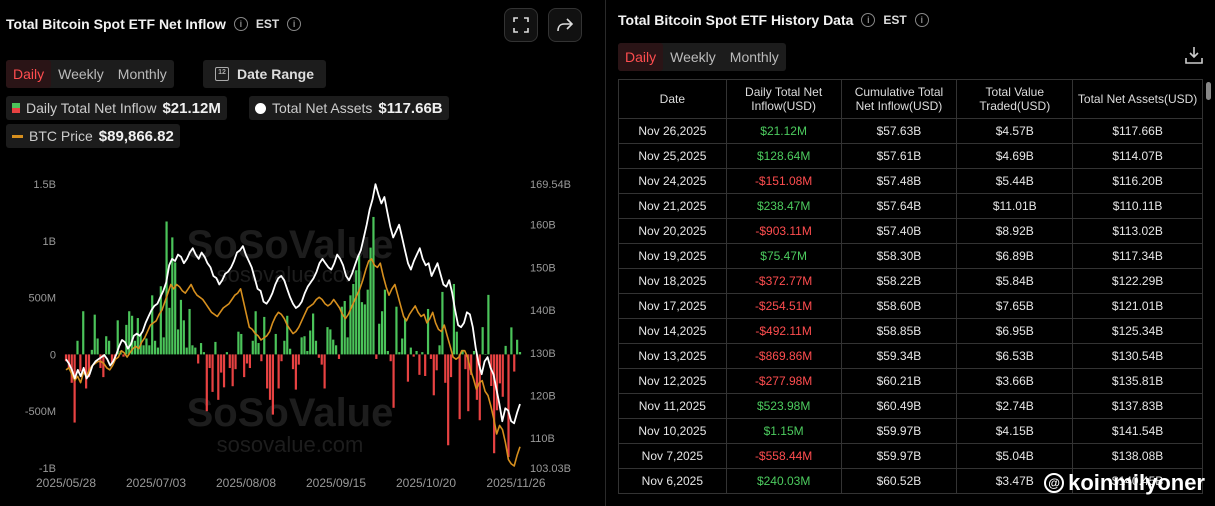  I want to click on table-row: Nov 19,2025 $75.47M $58.30B $6.89B $117.34B, so click(910, 256).